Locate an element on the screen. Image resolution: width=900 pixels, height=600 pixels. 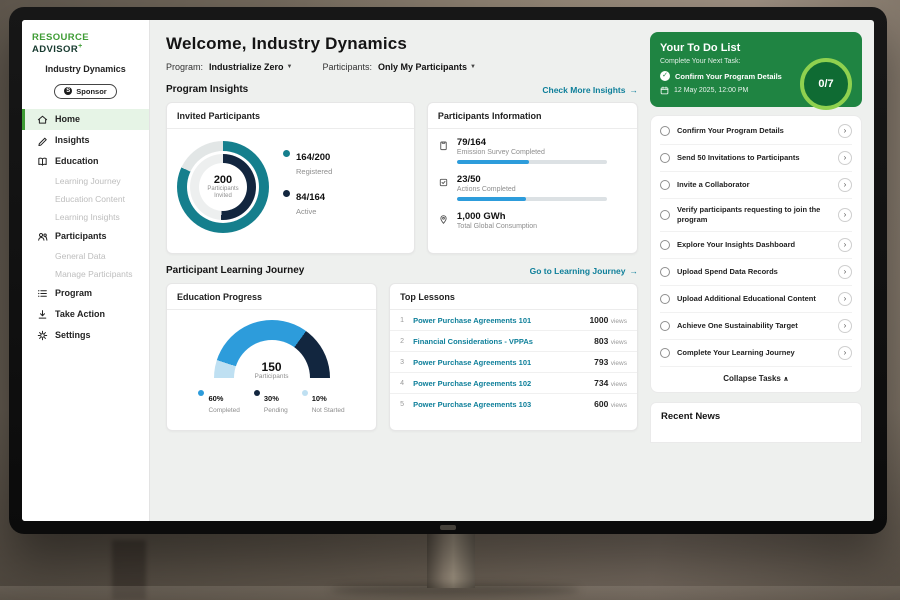
chevron-up-icon: ∧ is located at coordinates (786, 379).